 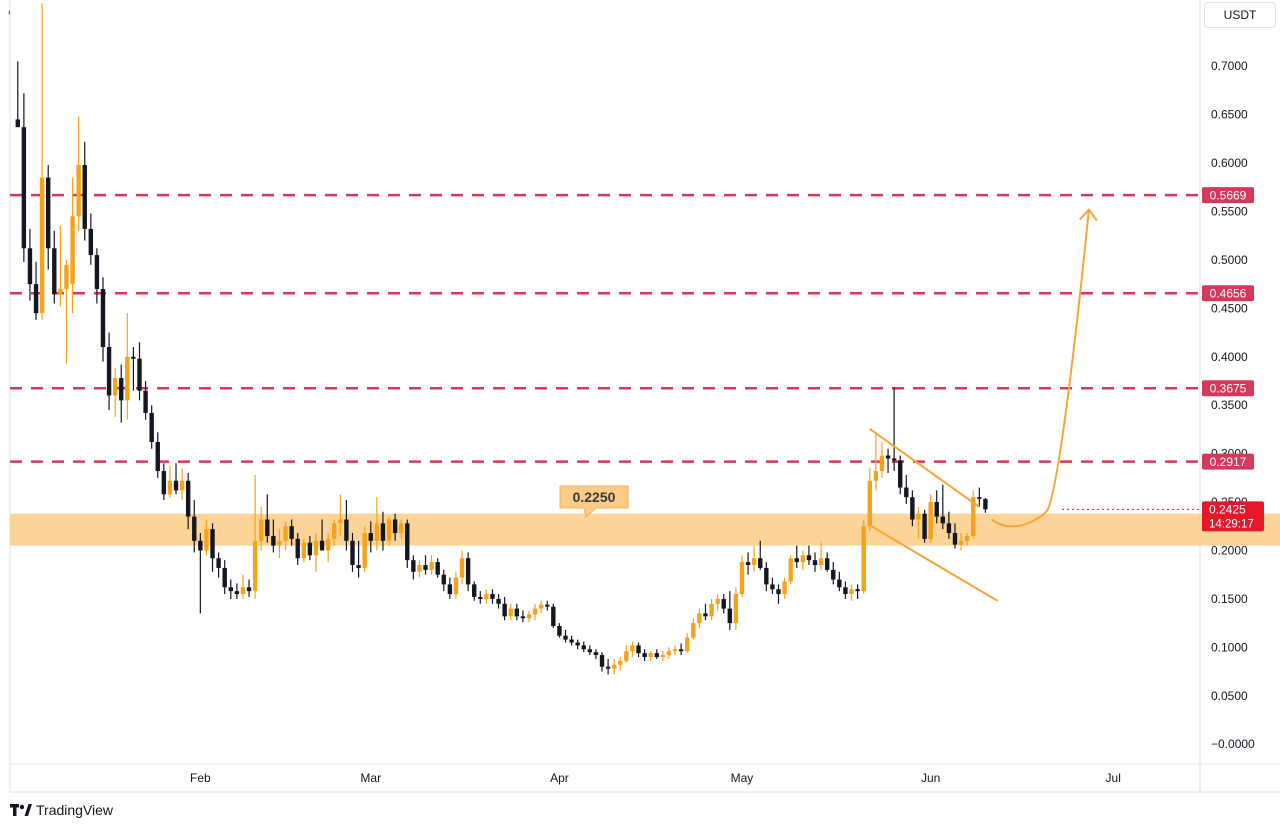 I want to click on open-label: O, so click(x=389, y=12).